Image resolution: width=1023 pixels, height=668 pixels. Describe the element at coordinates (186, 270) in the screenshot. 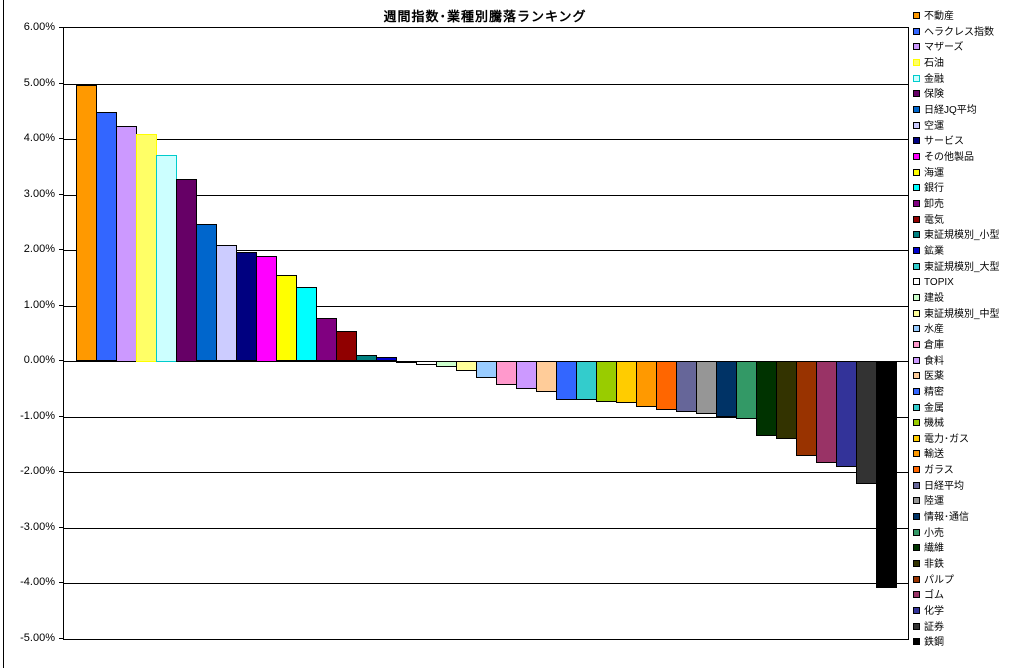

I see `bar-保険` at that location.